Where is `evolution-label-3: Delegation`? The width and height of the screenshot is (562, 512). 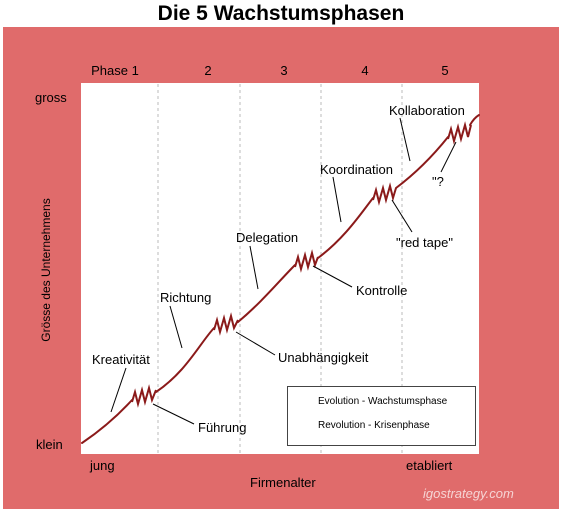
evolution-label-3: Delegation is located at coordinates (267, 237).